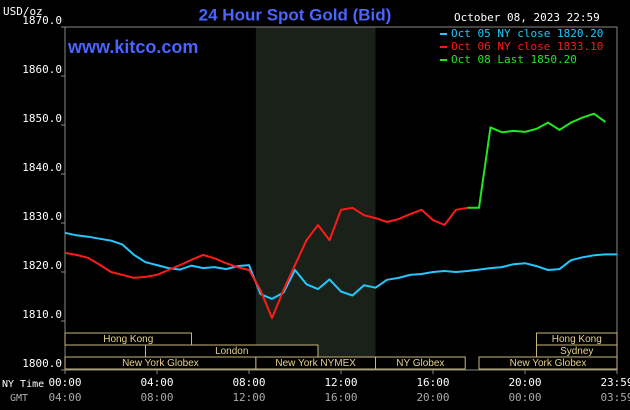 This screenshot has height=410, width=630. I want to click on x-row-label: NY Time, so click(23, 384).